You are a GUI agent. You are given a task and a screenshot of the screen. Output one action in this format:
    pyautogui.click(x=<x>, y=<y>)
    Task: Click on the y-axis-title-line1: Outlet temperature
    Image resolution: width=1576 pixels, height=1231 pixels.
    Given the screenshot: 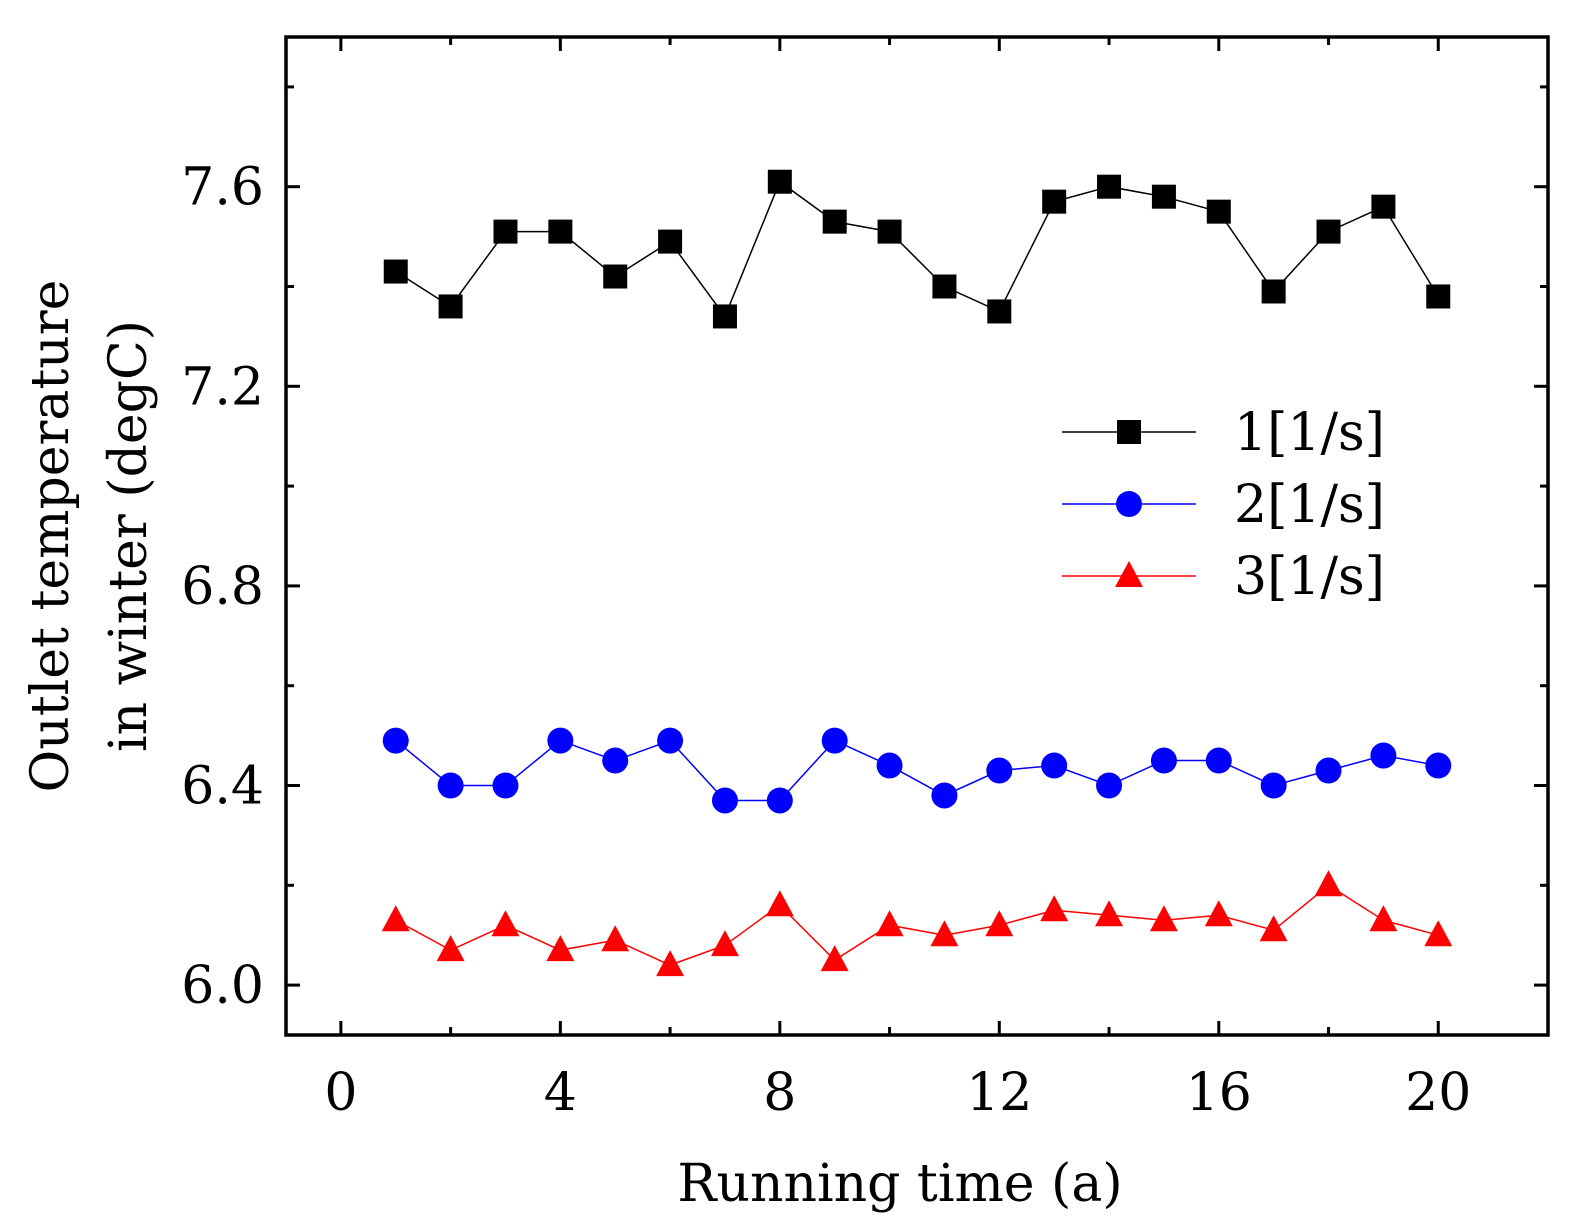 What is the action you would take?
    pyautogui.click(x=51, y=536)
    